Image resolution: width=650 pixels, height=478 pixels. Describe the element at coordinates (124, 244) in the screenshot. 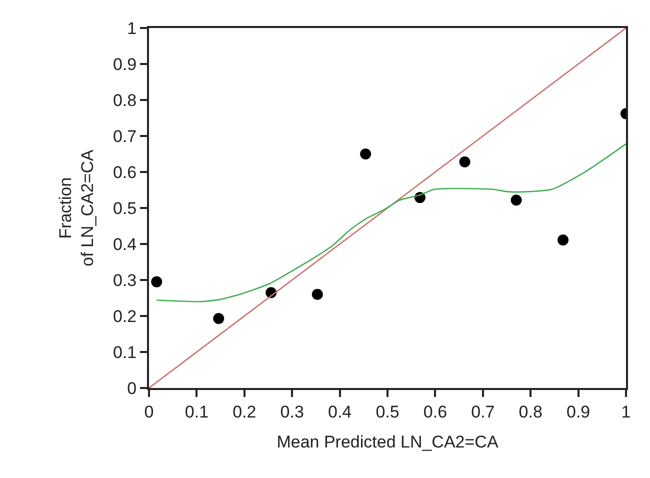

I see `y-tick-label: 0.4` at that location.